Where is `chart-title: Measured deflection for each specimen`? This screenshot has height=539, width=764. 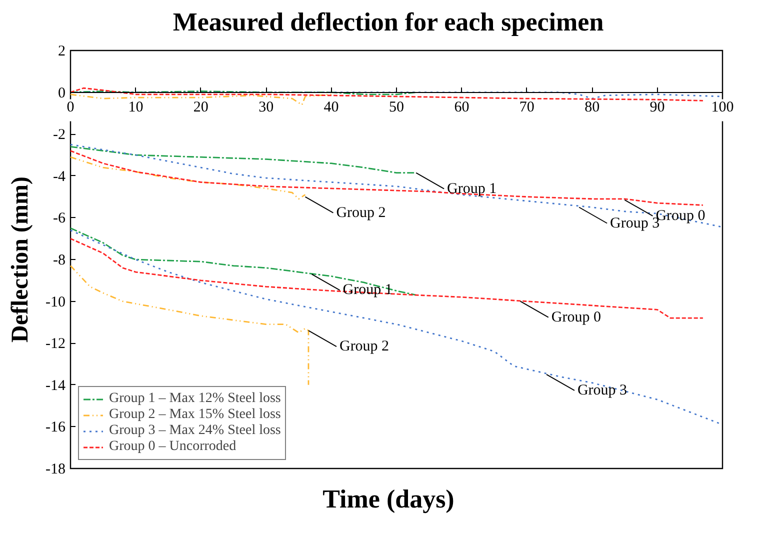 chart-title: Measured deflection for each specimen is located at coordinates (388, 22).